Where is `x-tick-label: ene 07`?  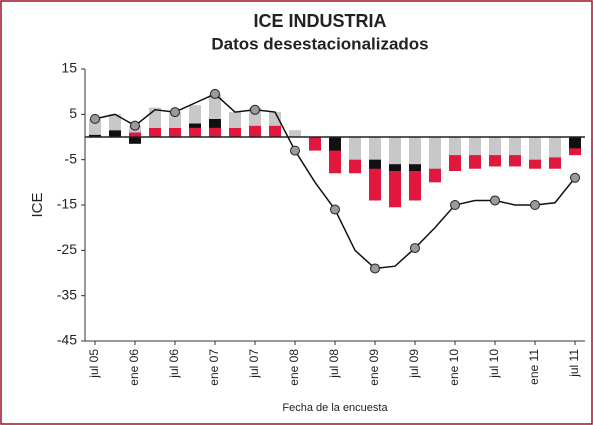
x-tick-label: ene 07 is located at coordinates (214, 367).